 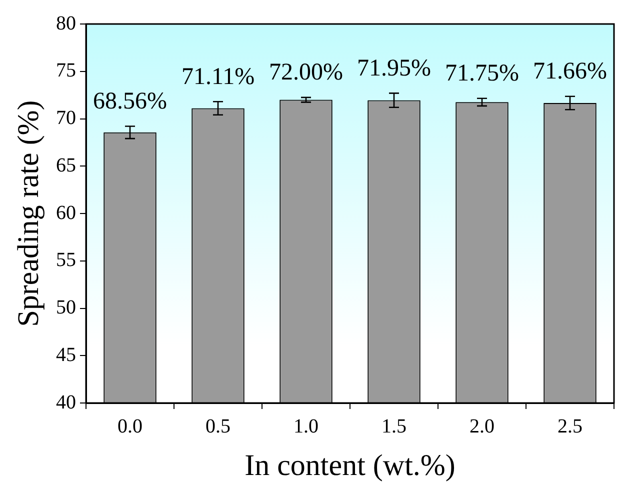 What do you see at coordinates (66, 355) in the screenshot?
I see `y-tick-label: 45` at bounding box center [66, 355].